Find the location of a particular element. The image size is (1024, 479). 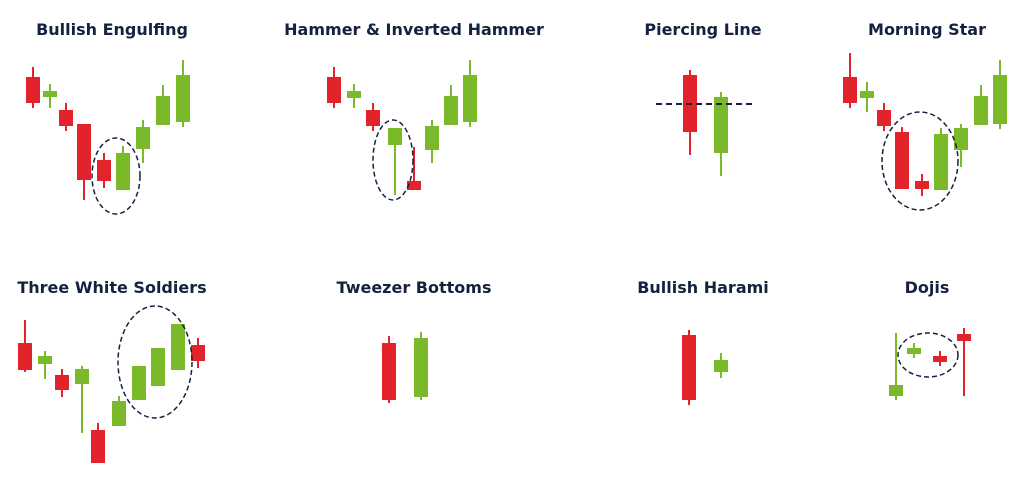

pattern-title: Hammer & Inverted Hammer is located at coordinates (414, 29).